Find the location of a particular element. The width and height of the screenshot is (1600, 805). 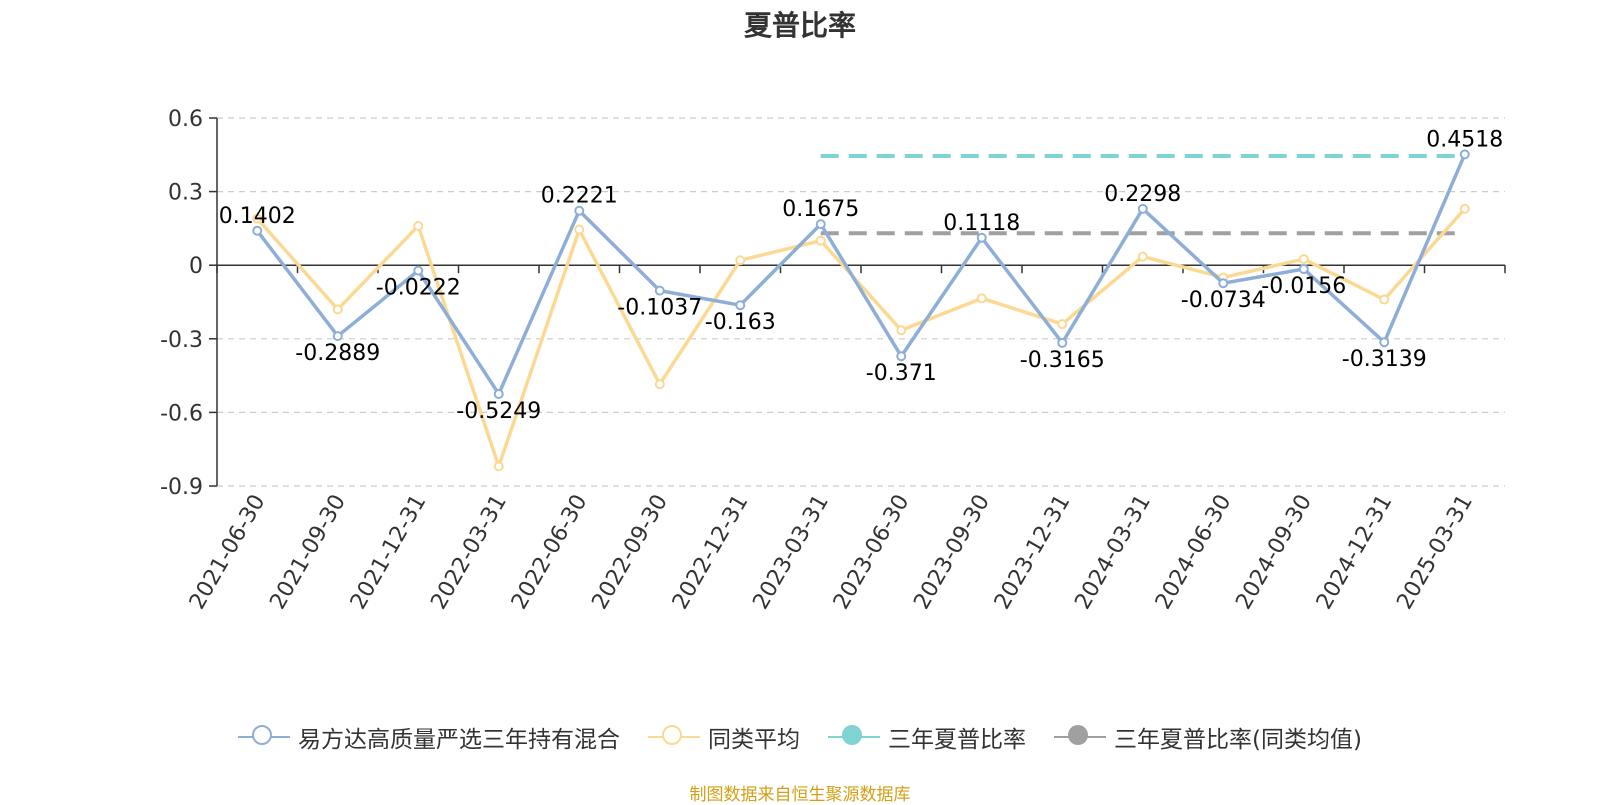

fund-data-label: -0.2889 is located at coordinates (337, 353).